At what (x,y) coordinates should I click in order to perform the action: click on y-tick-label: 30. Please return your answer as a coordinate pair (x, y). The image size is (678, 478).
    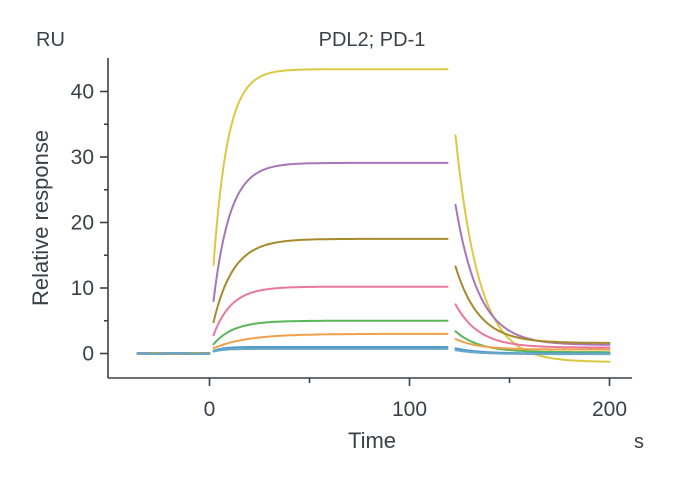
    Looking at the image, I should click on (82, 157).